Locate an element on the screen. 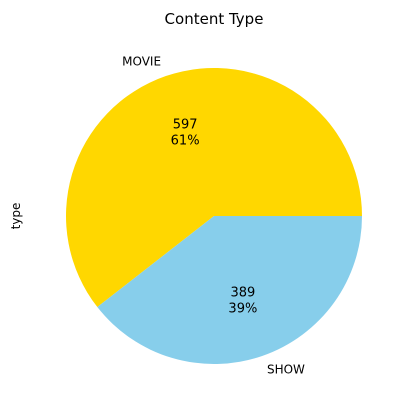 This screenshot has width=409, height=411. slice-value-show: 389 is located at coordinates (242, 292).